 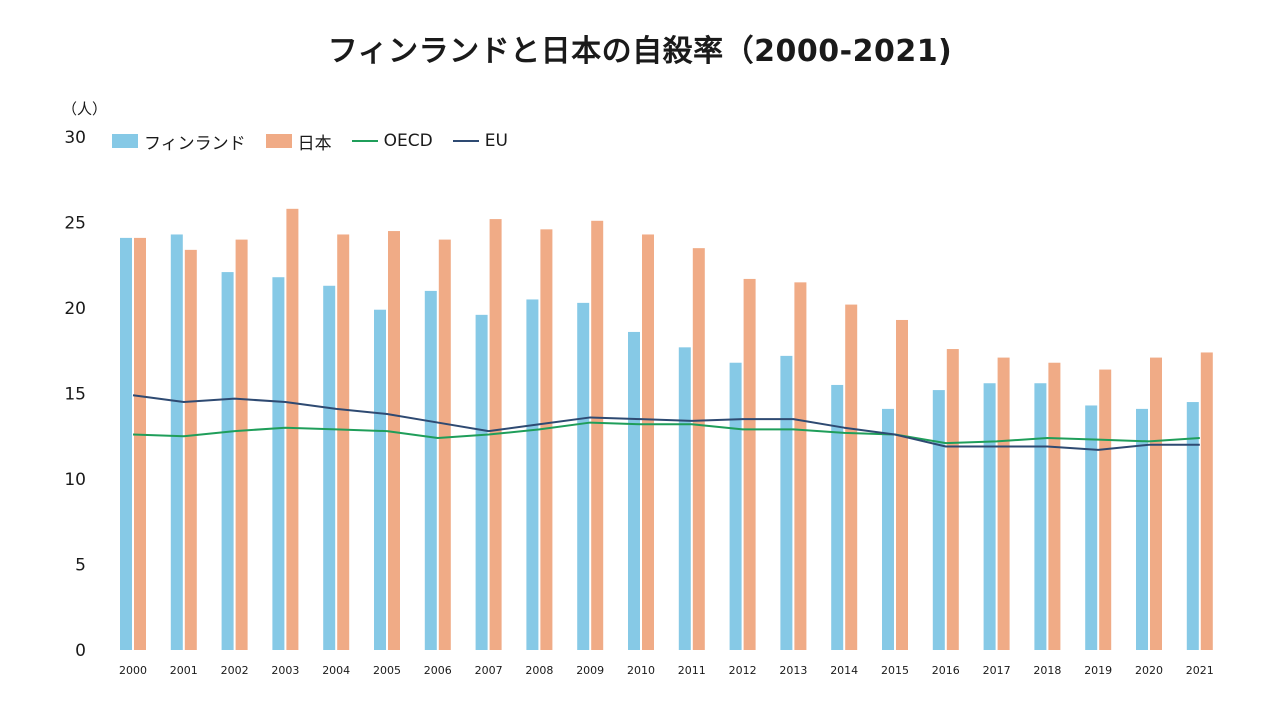 I want to click on y-tick-label: 25, so click(x=75, y=224).